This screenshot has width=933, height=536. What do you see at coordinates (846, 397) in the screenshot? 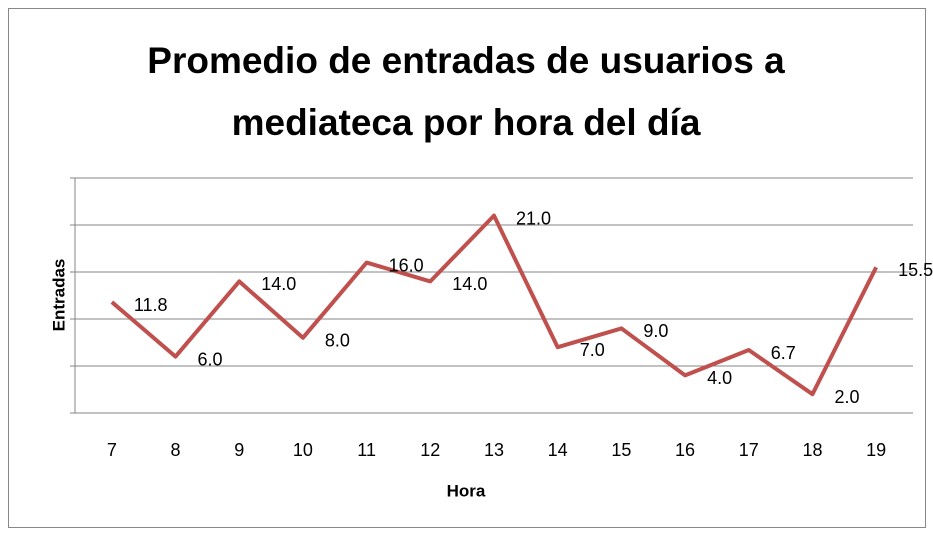
I see `data-label: 2.0` at bounding box center [846, 397].